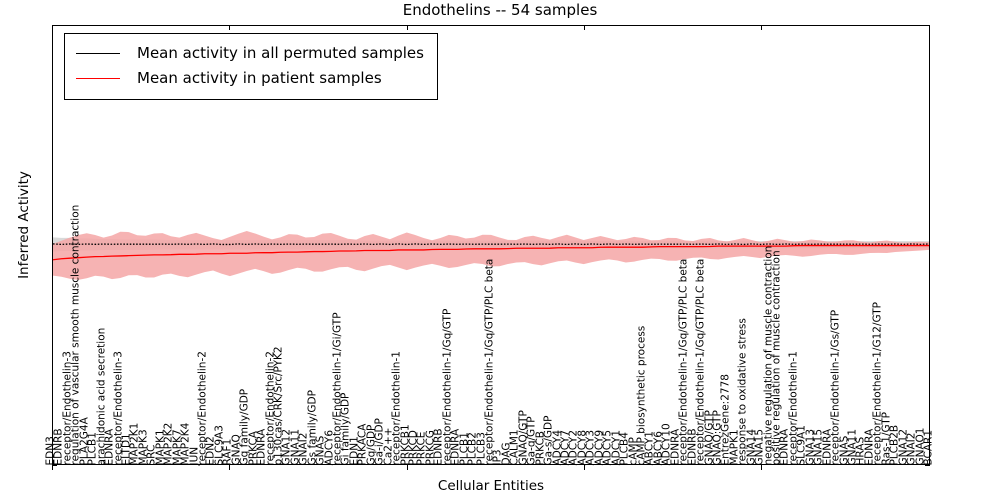 This screenshot has width=1000, height=500. What do you see at coordinates (489, 361) in the screenshot?
I see `x-tick-label: receptor/Endothelin-1/Gq/GTP/PLC beta` at bounding box center [489, 361].